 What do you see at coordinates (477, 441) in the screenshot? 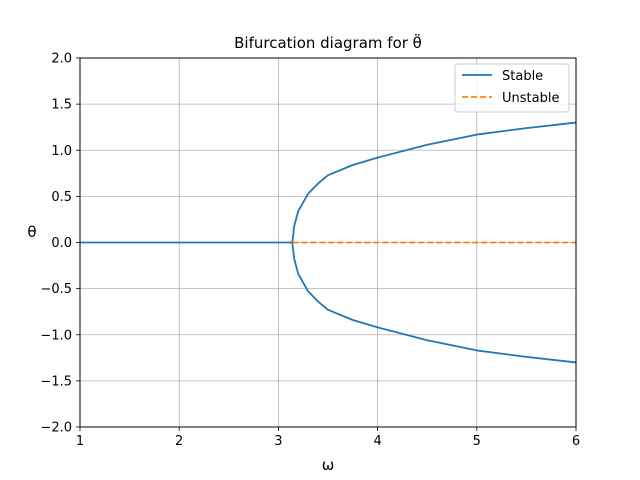
I see `x-tick-label: 5` at bounding box center [477, 441].